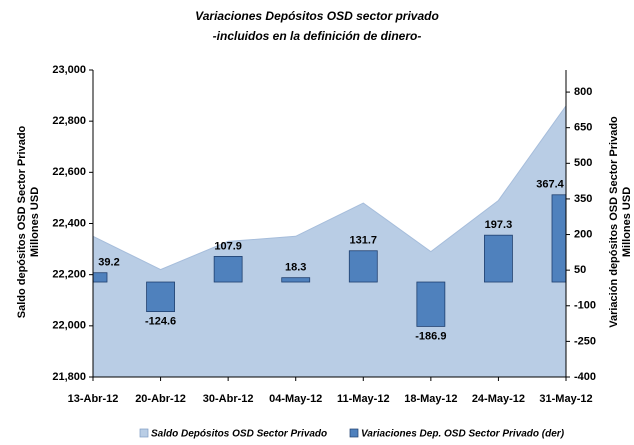 Image resolution: width=634 pixels, height=445 pixels. What do you see at coordinates (565, 399) in the screenshot?
I see `x-tick-label: 31-May-12` at bounding box center [565, 399].